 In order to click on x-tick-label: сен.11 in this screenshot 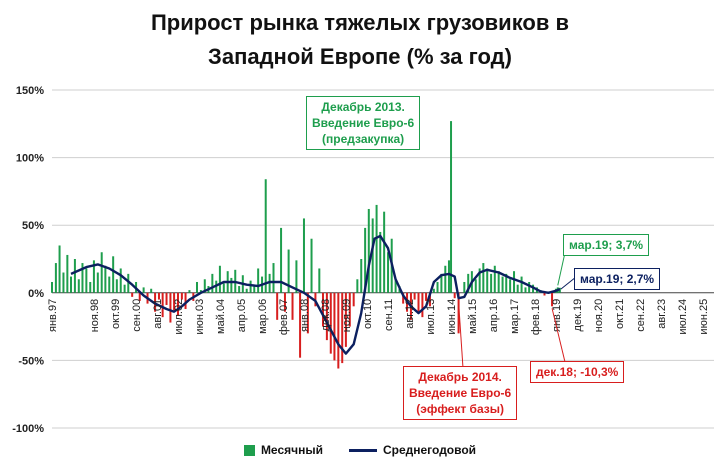, I will do `click(389, 315)`.